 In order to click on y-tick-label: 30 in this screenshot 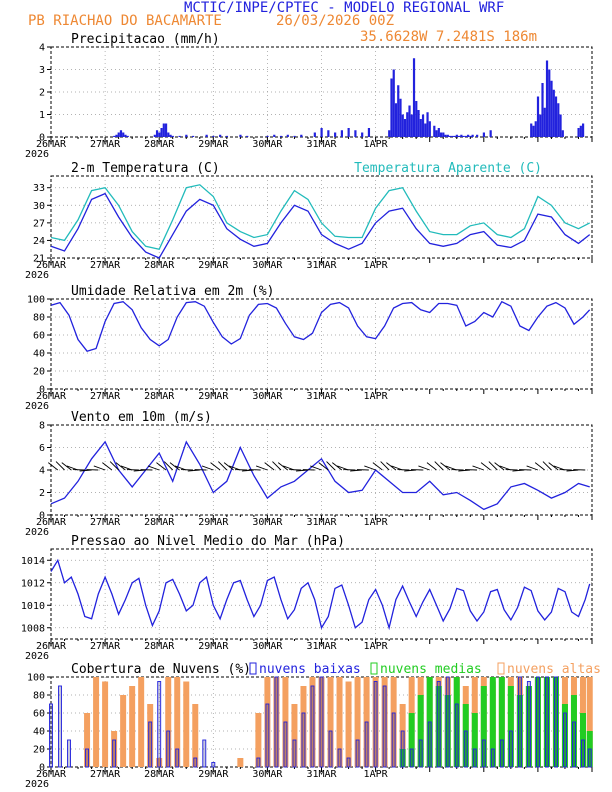, I will do `click(39, 206)`.